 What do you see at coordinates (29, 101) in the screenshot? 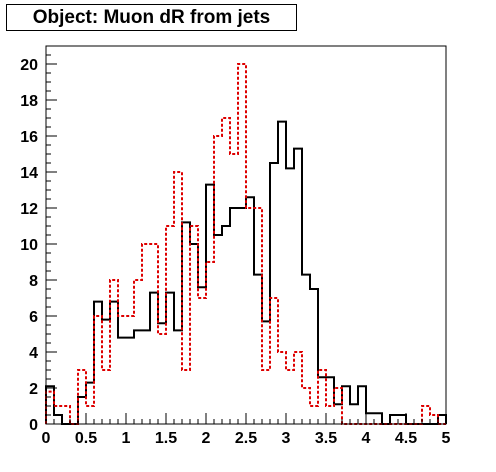
I see `y-tick-label: 18` at bounding box center [29, 101].